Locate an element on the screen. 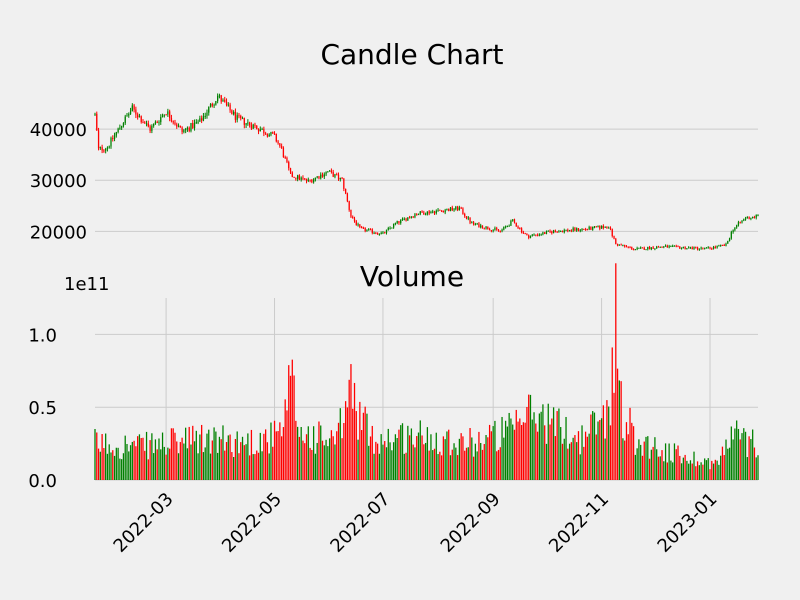 Image resolution: width=800 pixels, height=600 pixels. candle-y-tick-label: 20000 is located at coordinates (58, 232).